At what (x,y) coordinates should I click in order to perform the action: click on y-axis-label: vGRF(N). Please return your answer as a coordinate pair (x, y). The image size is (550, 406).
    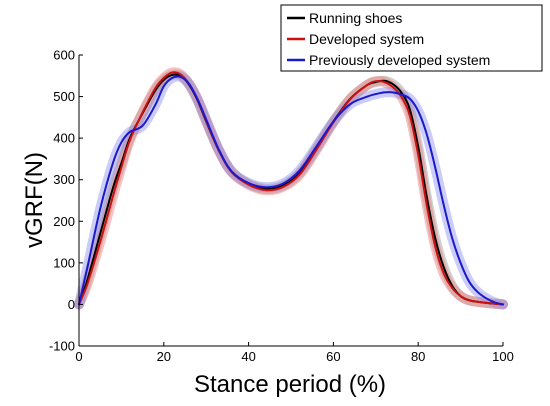
    Looking at the image, I should click on (34, 200).